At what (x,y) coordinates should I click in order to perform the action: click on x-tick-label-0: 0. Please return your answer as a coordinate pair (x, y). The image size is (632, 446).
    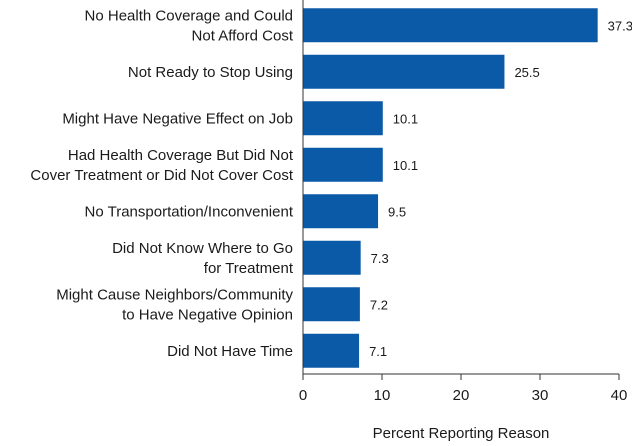
    Looking at the image, I should click on (303, 395).